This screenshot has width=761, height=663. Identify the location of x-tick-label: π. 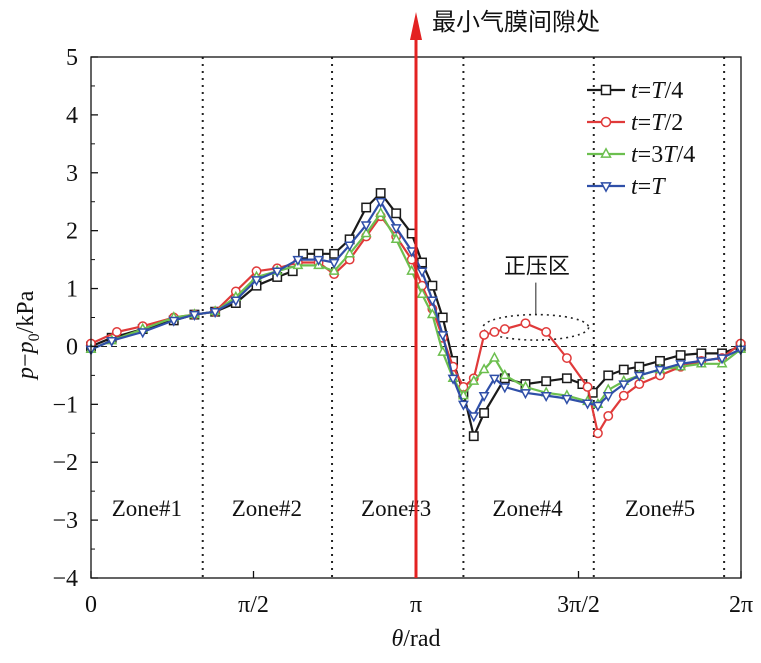
(416, 605).